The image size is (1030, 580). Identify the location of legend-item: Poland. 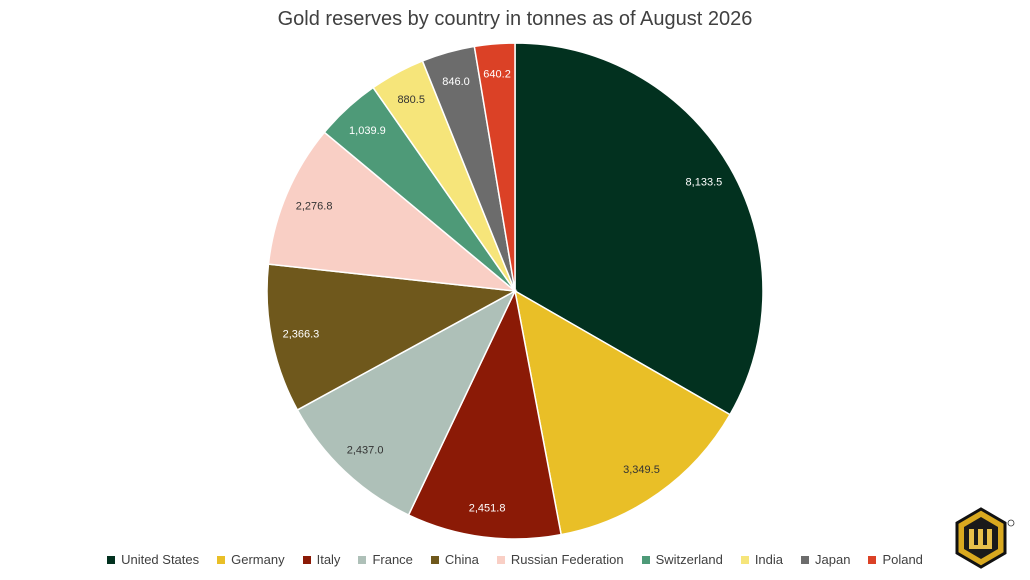
(895, 559).